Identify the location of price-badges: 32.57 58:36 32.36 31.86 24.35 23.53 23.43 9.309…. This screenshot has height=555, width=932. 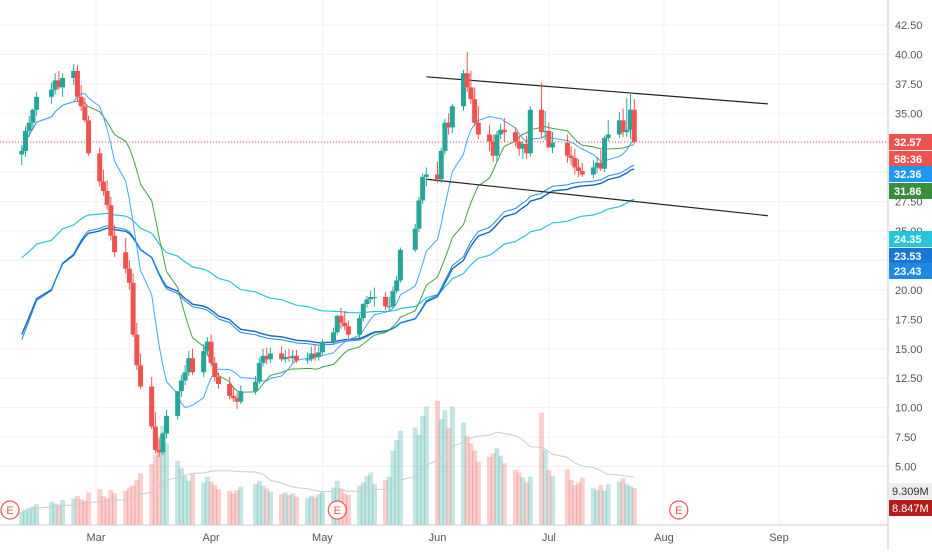
(910, 325).